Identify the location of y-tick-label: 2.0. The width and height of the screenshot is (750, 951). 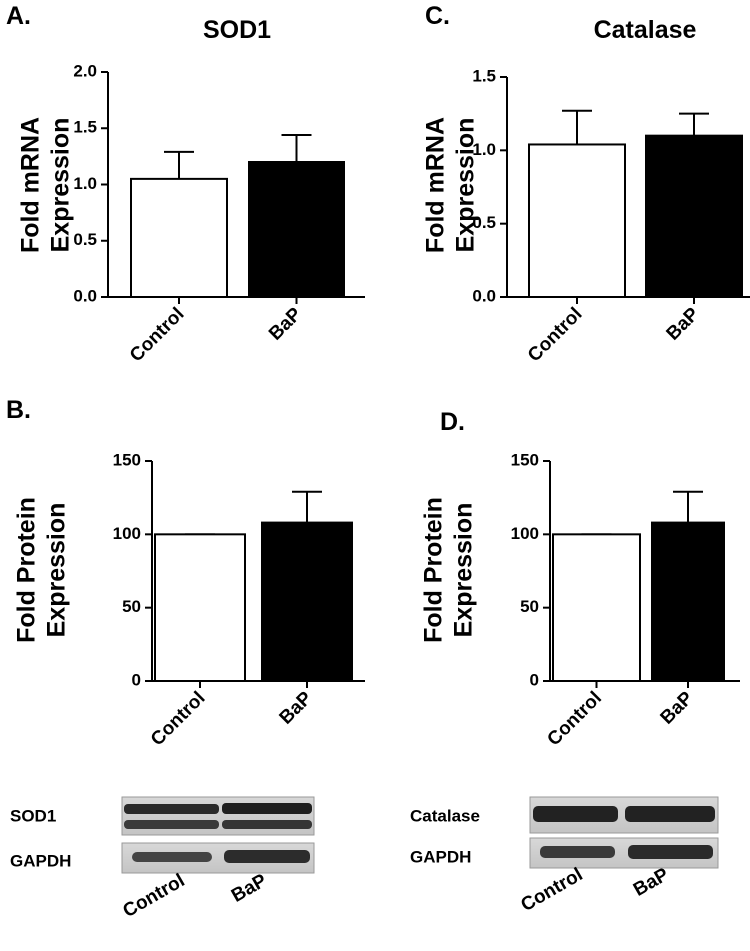
(85, 70).